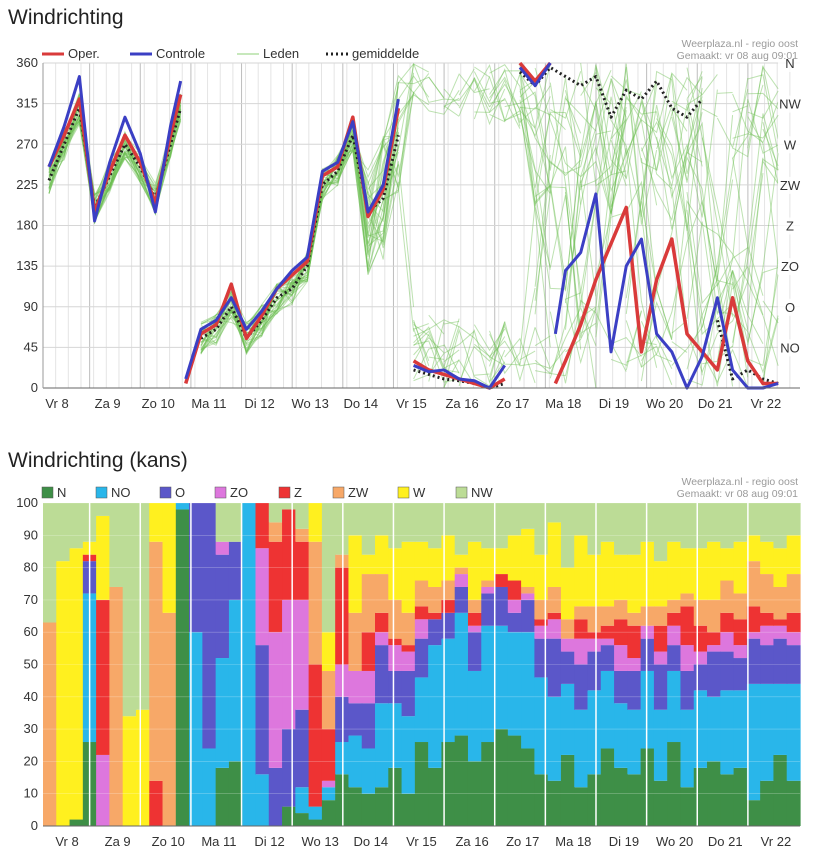  Describe the element at coordinates (27, 225) in the screenshot. I see `y-tick-label: 180` at that location.